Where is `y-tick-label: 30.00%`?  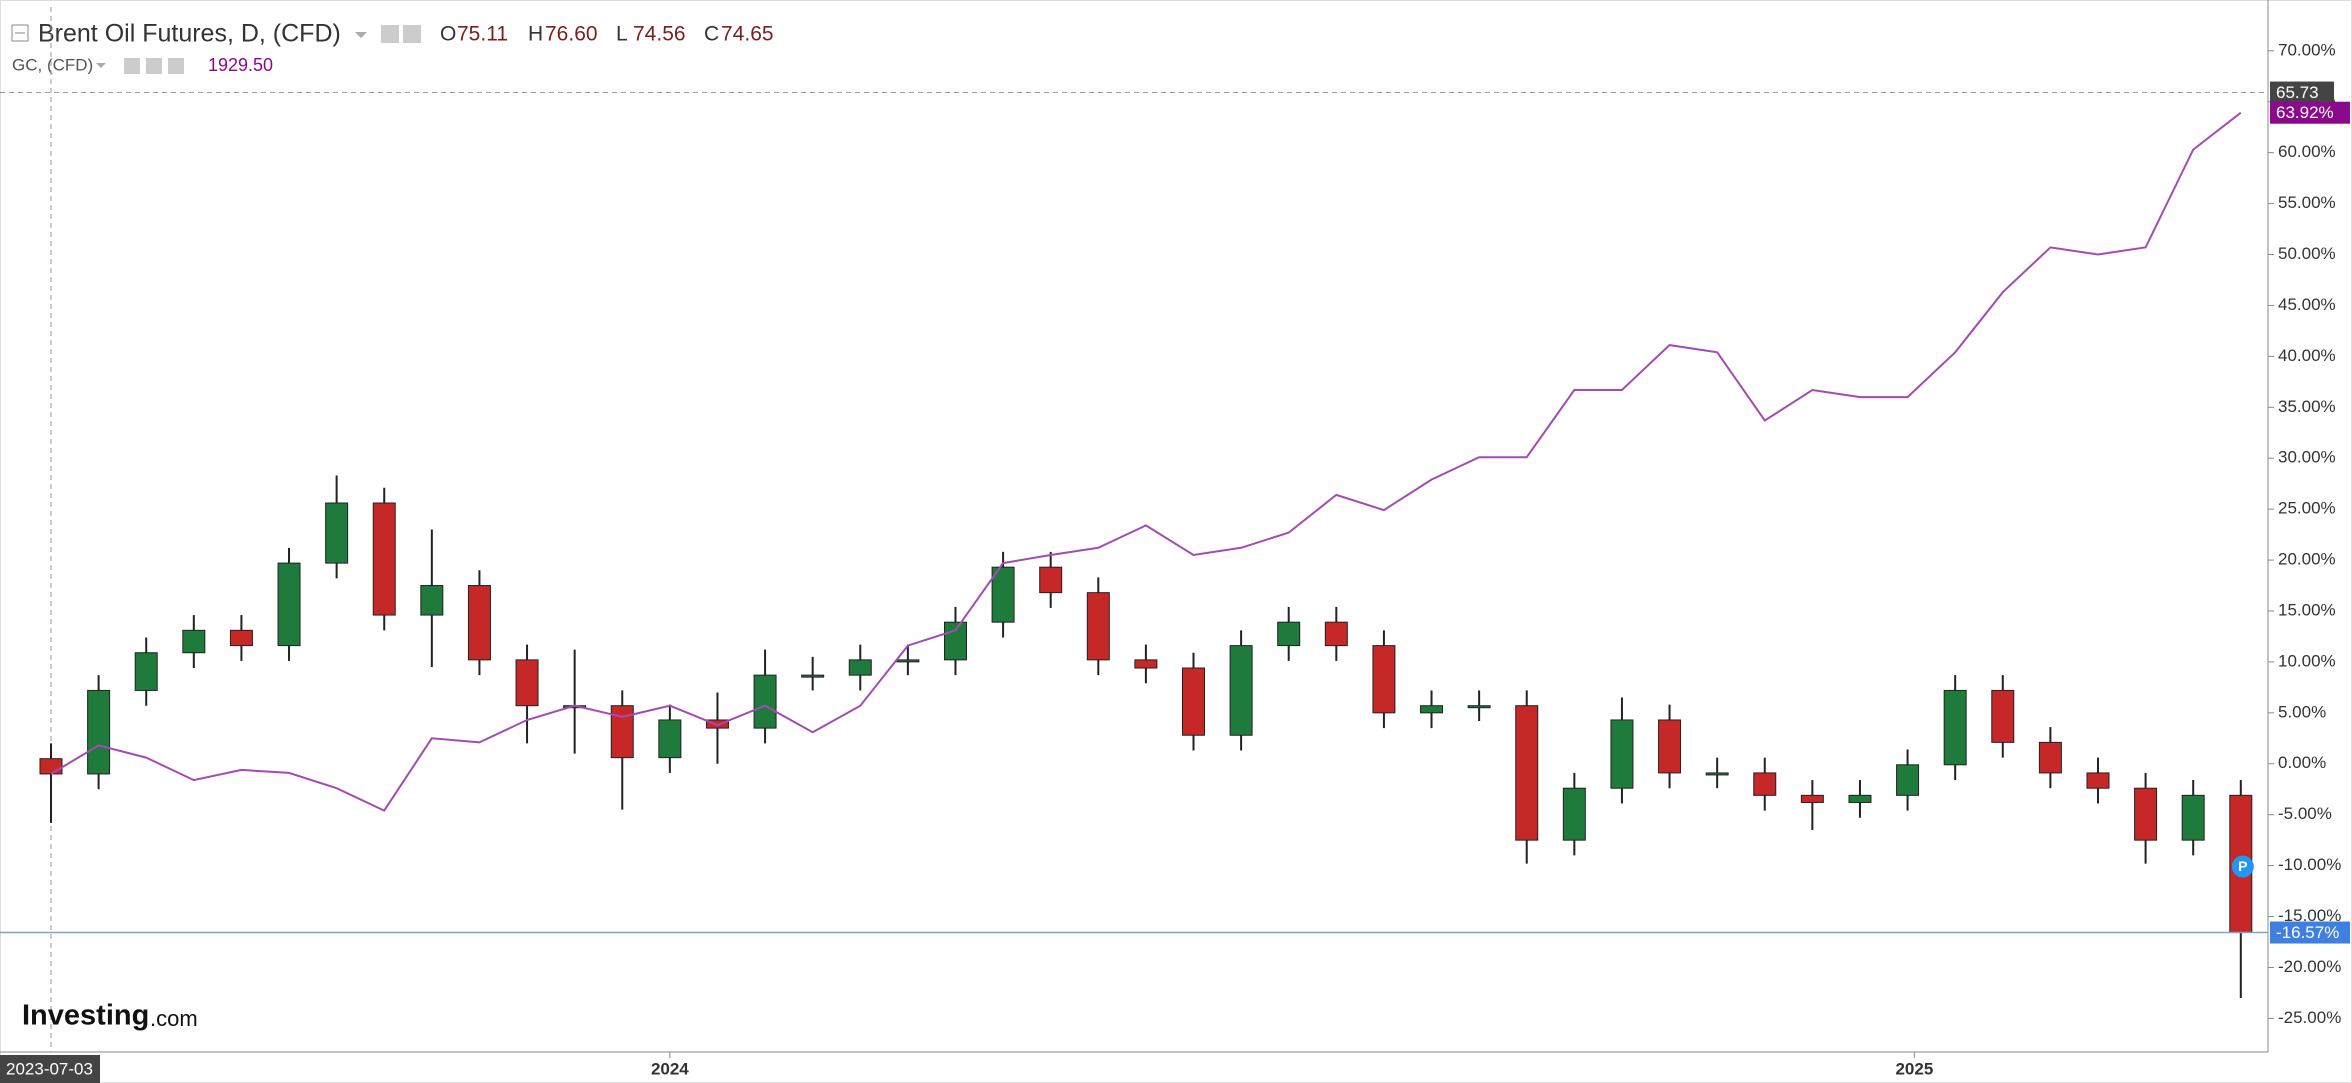
y-tick-label: 30.00% is located at coordinates (2307, 457).